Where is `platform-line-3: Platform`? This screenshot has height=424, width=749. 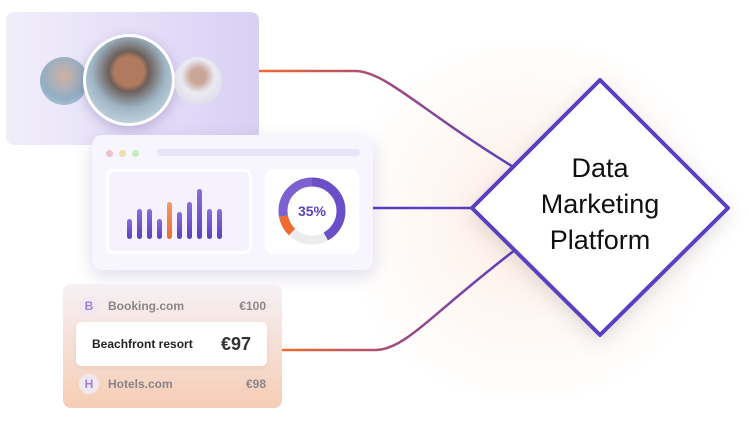 platform-line-3: Platform is located at coordinates (600, 240).